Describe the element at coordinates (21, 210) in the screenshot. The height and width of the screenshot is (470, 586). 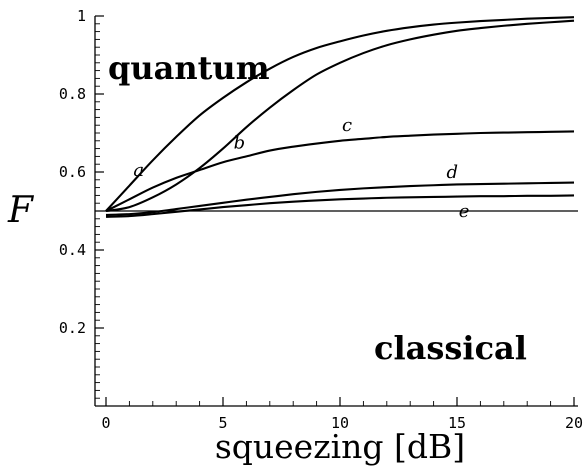
I see `y-axis-label: F` at that location.